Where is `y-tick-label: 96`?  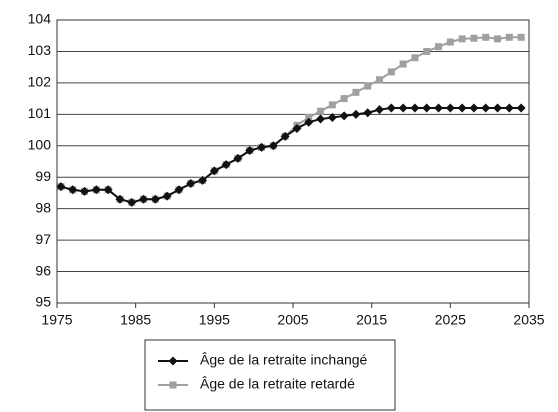
y-tick-label: 96 is located at coordinates (43, 270).